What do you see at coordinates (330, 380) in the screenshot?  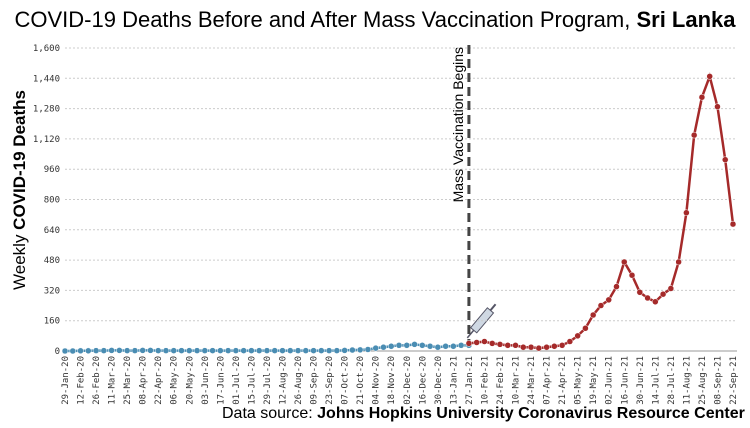 I see `x-tick-label: 23-Sep-20` at bounding box center [330, 380].